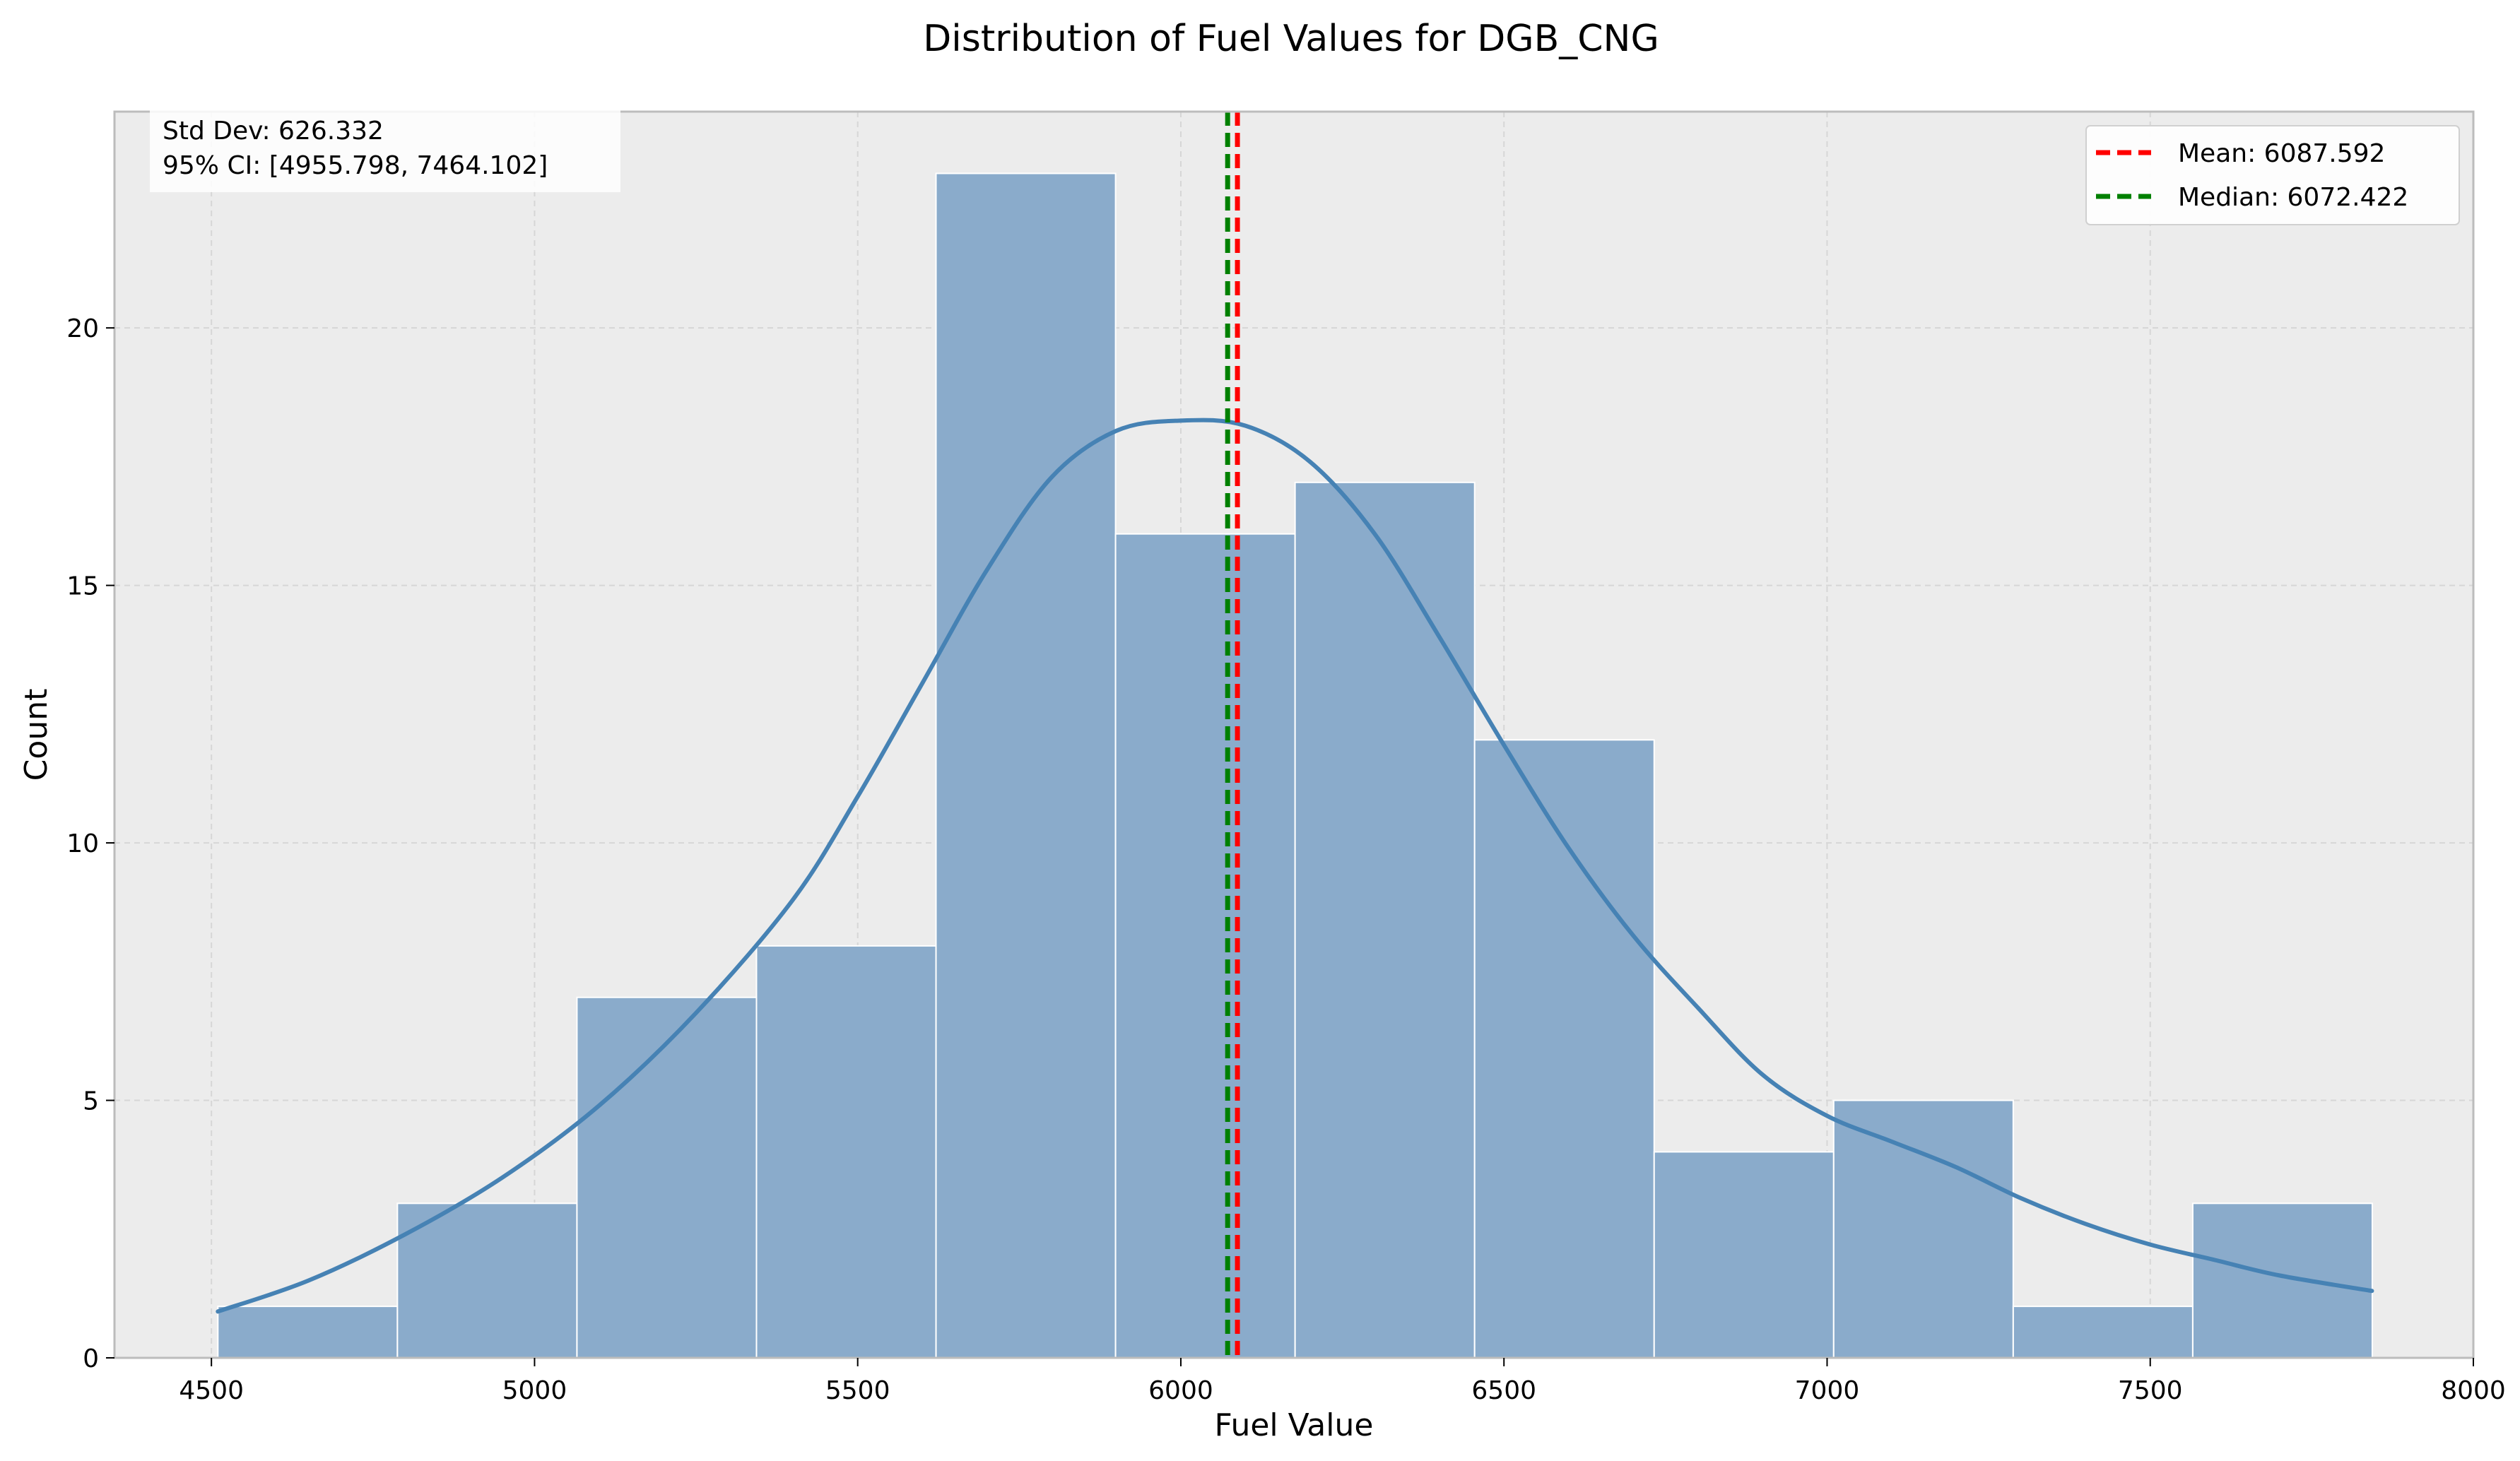 The width and height of the screenshot is (2520, 1461). What do you see at coordinates (2282, 153) in the screenshot?
I see `legend-mean-label: Mean: 6087.592` at bounding box center [2282, 153].